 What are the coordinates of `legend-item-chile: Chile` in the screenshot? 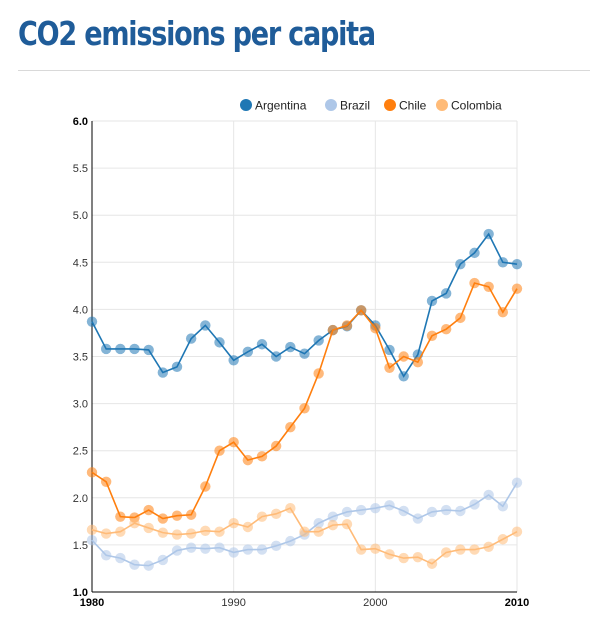 It's located at (405, 106).